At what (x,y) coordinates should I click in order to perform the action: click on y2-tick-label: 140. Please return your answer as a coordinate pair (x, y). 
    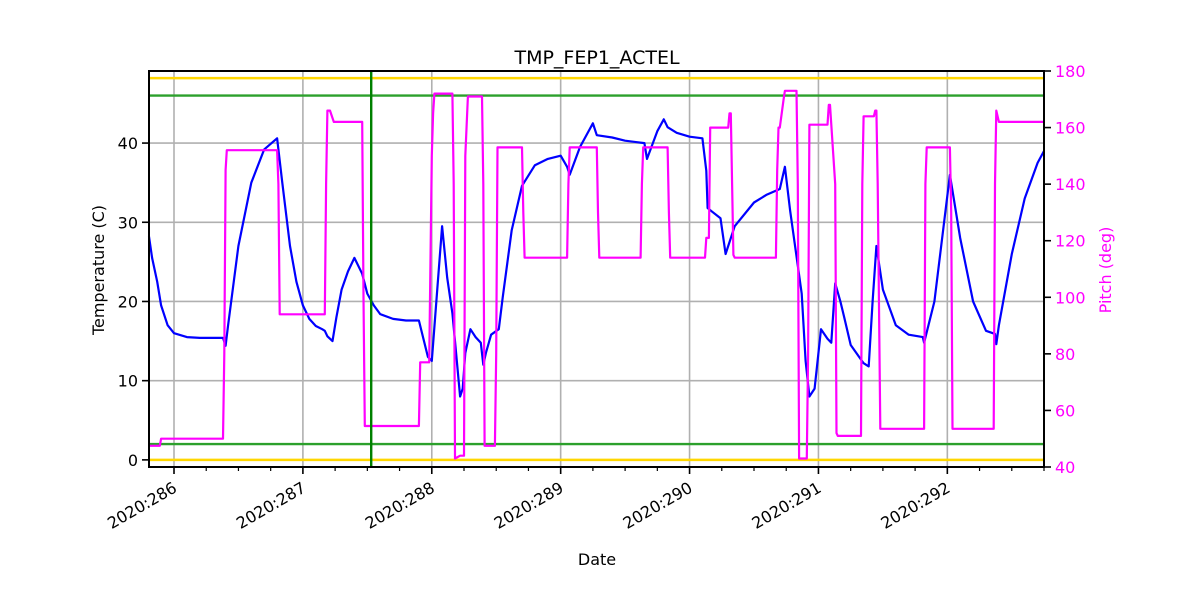
    Looking at the image, I should click on (1070, 184).